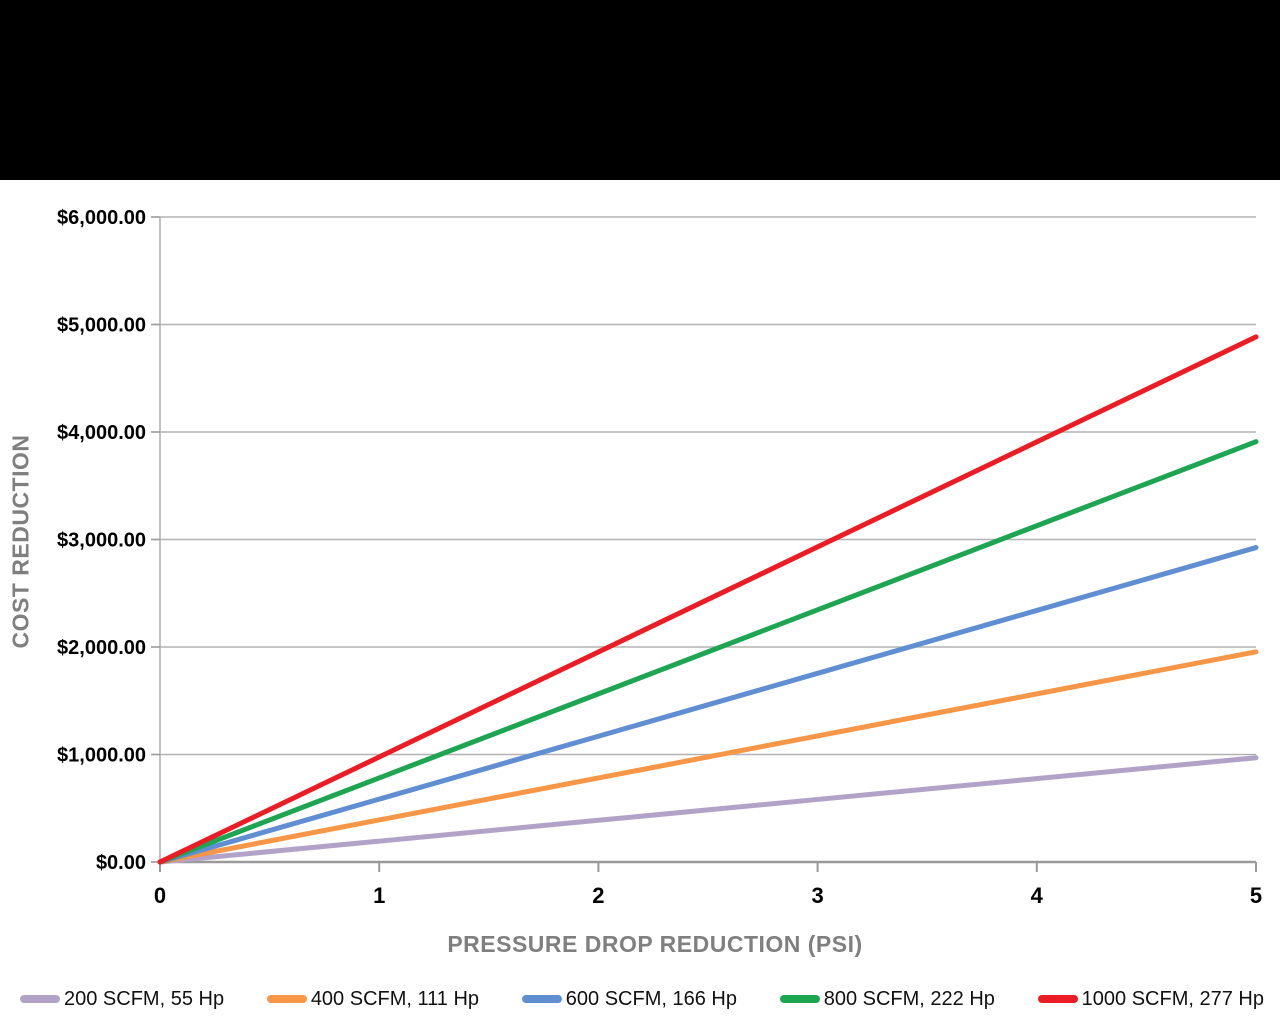 The image size is (1280, 1024). I want to click on legend-label: 800 SCFM, 222 Hp, so click(909, 998).